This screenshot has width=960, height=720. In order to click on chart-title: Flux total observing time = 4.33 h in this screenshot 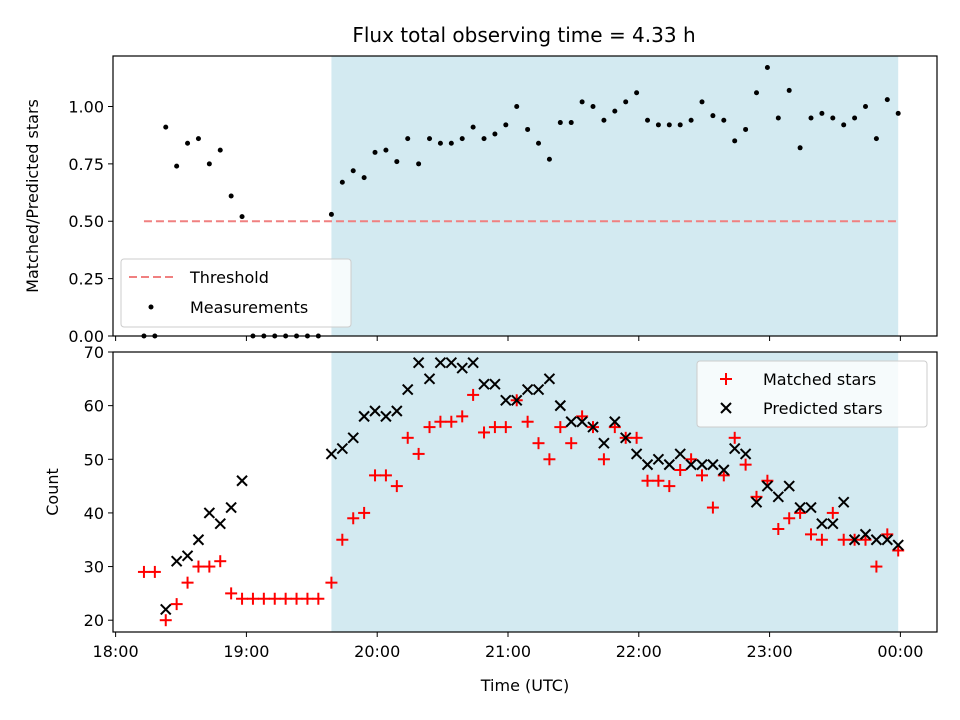, I will do `click(523, 35)`.